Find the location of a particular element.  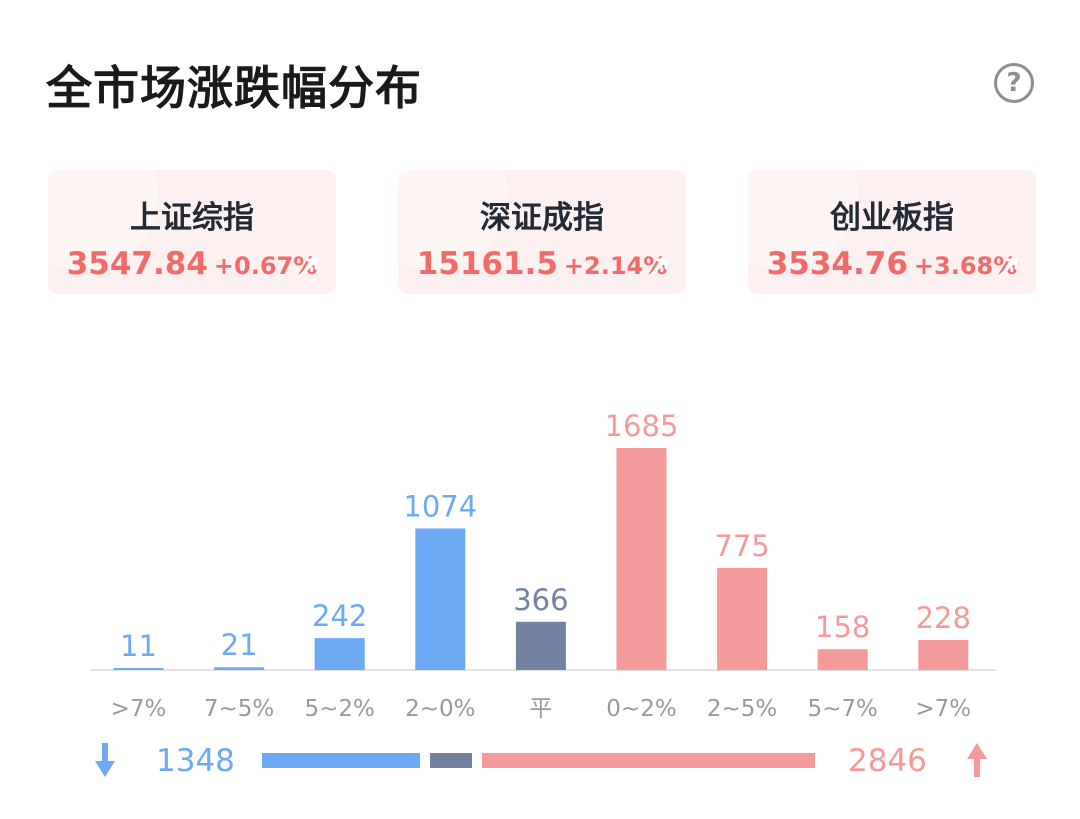

category-label: 5~7% is located at coordinates (842, 709).